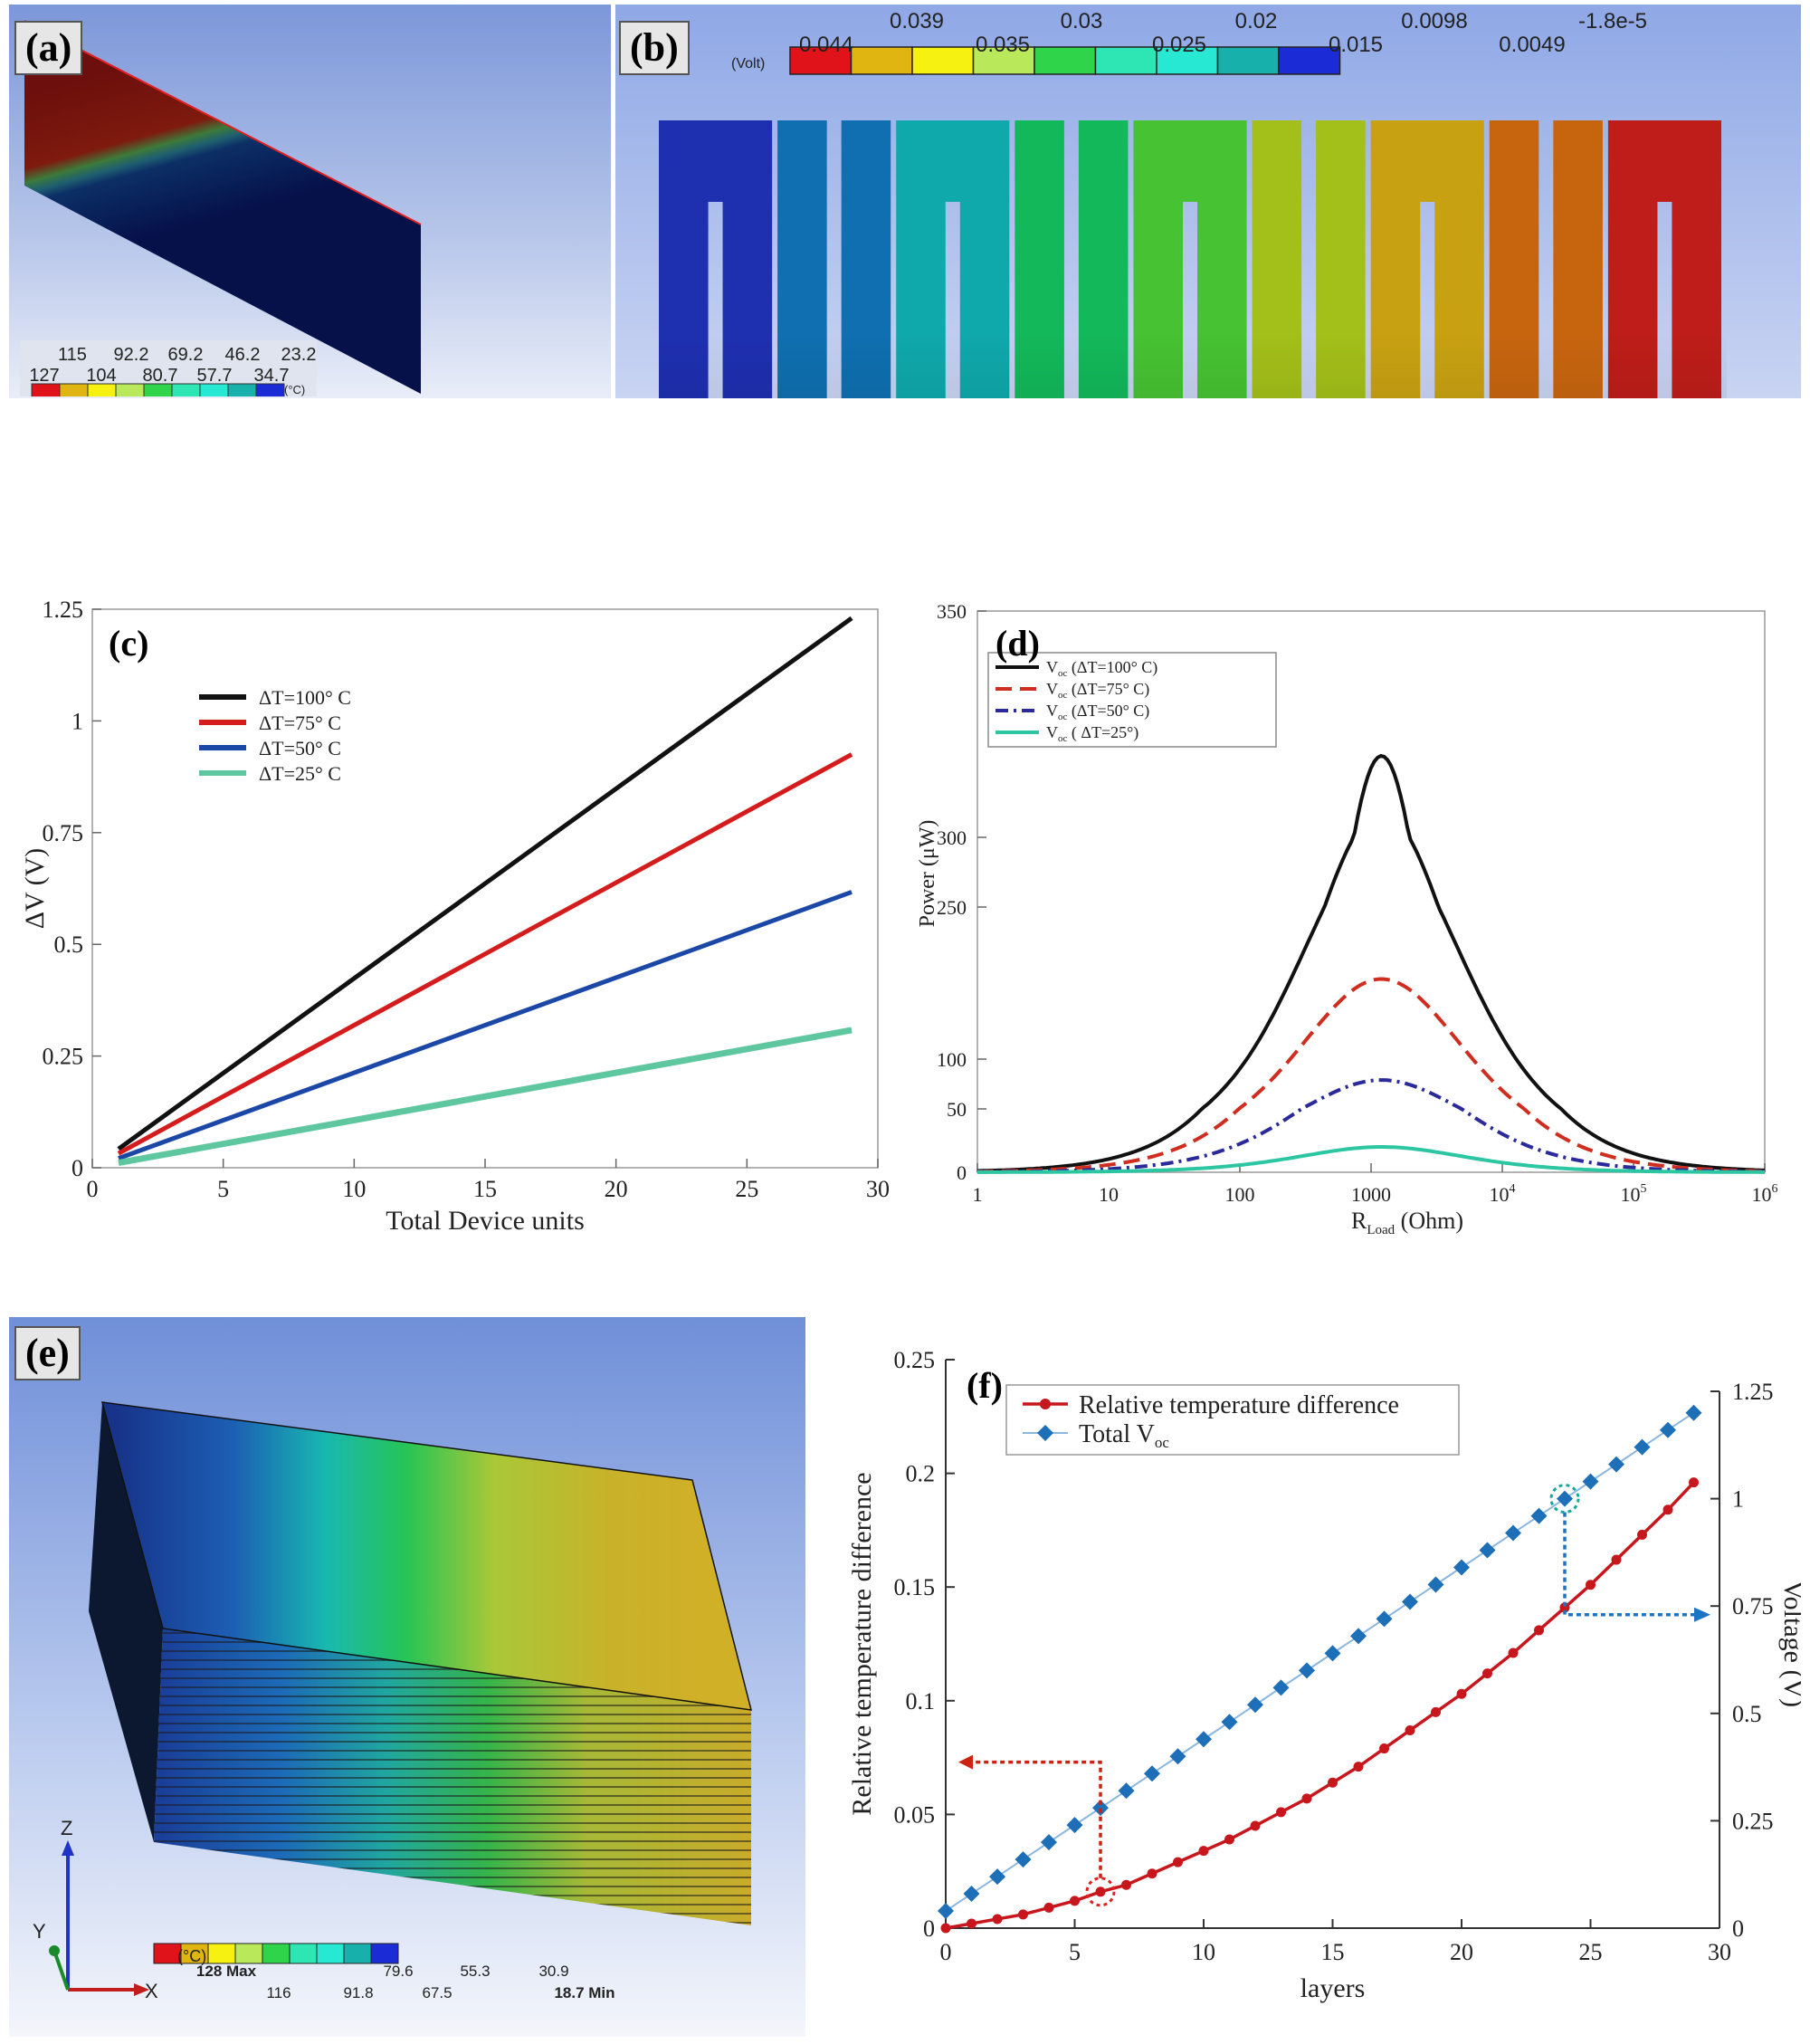  Describe the element at coordinates (1461, 1952) in the screenshot. I see `x-tick-label-f: 20` at that location.